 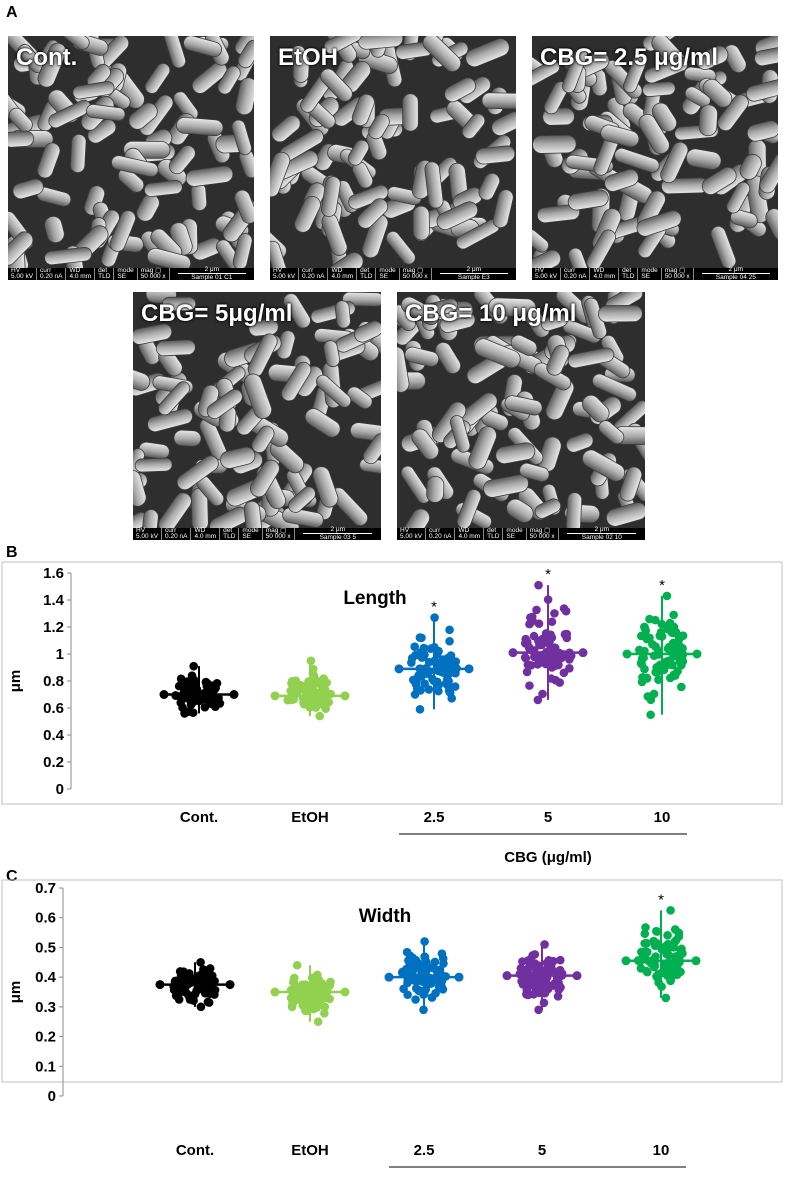 What do you see at coordinates (308, 57) in the screenshot?
I see `sem-image-label: EtOH` at bounding box center [308, 57].